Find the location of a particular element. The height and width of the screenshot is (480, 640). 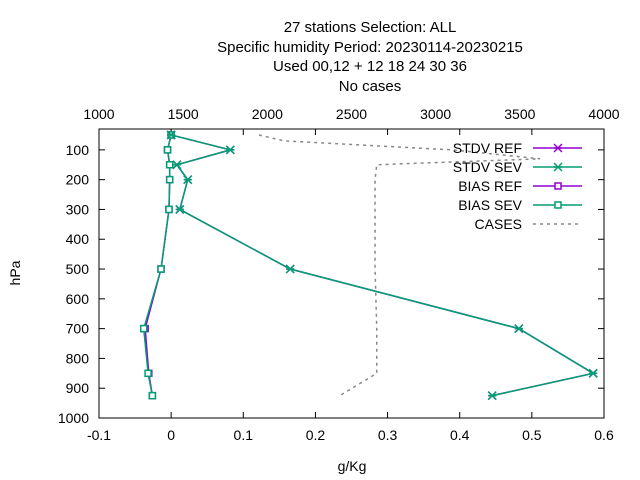

x-top-tick-label: 2500 is located at coordinates (351, 114).